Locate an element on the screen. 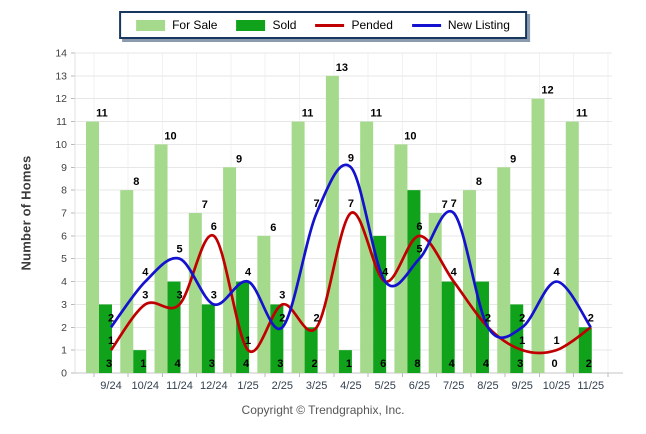  x-axis-tick-label: 9/25 is located at coordinates (522, 386).